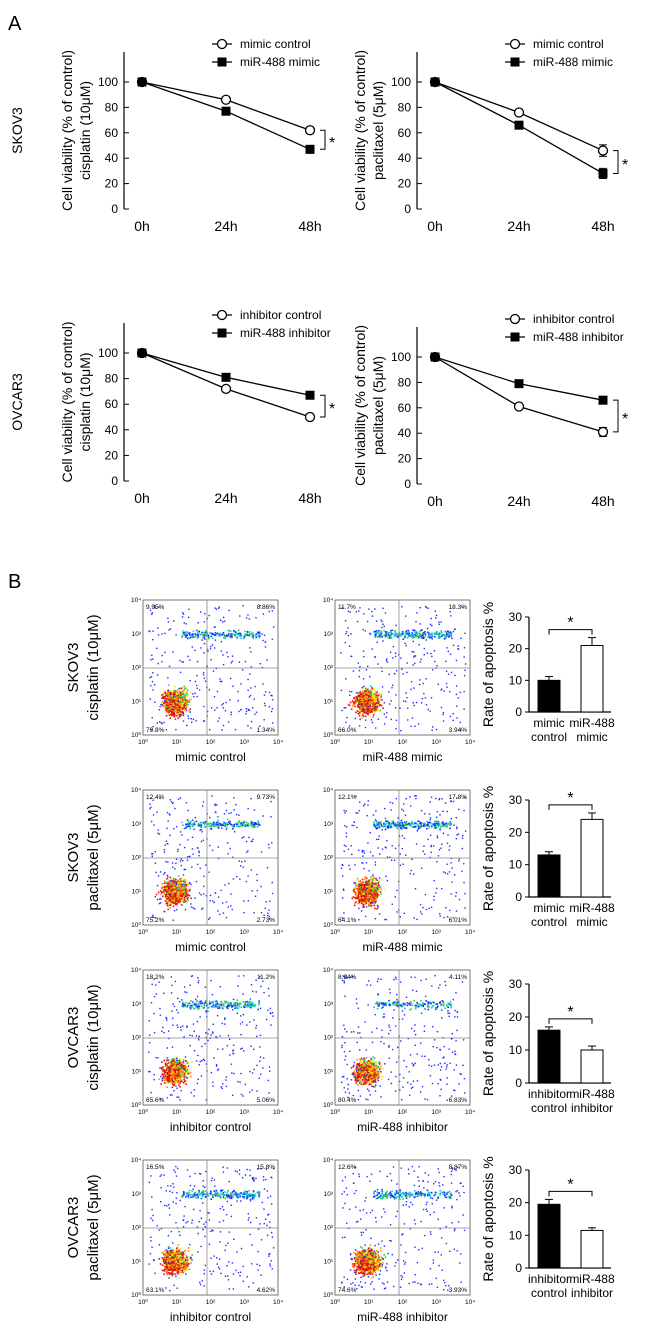 The height and width of the screenshot is (1332, 650). Describe the element at coordinates (435, 501) in the screenshot. I see `x-tick-label: 0h` at that location.